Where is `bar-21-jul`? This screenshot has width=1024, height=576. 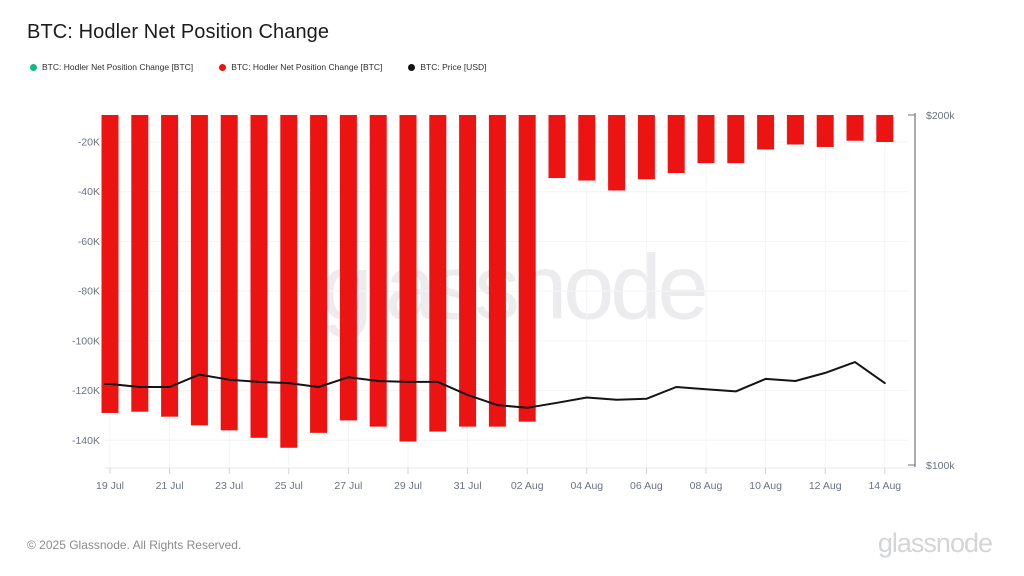
bar-21-jul is located at coordinates (170, 266).